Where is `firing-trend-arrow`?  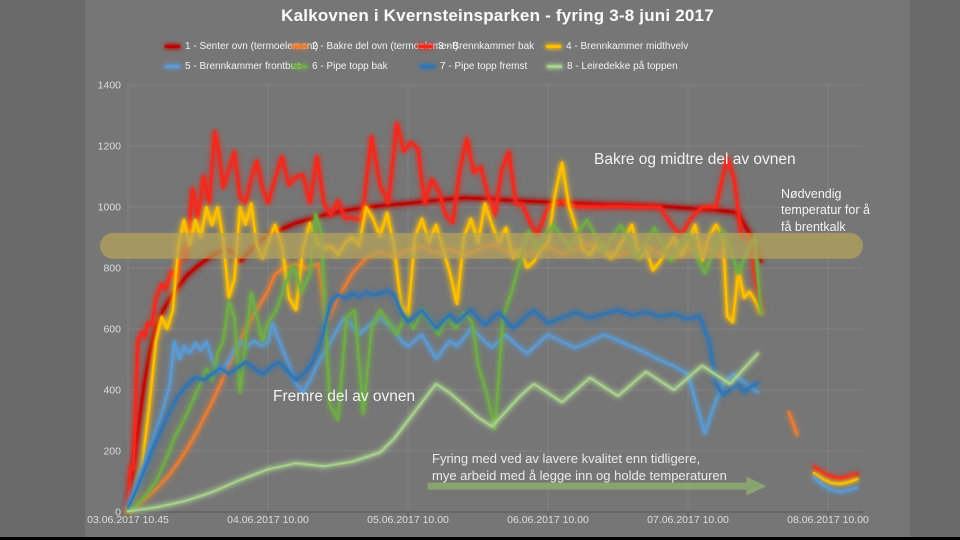 firing-trend-arrow is located at coordinates (597, 486).